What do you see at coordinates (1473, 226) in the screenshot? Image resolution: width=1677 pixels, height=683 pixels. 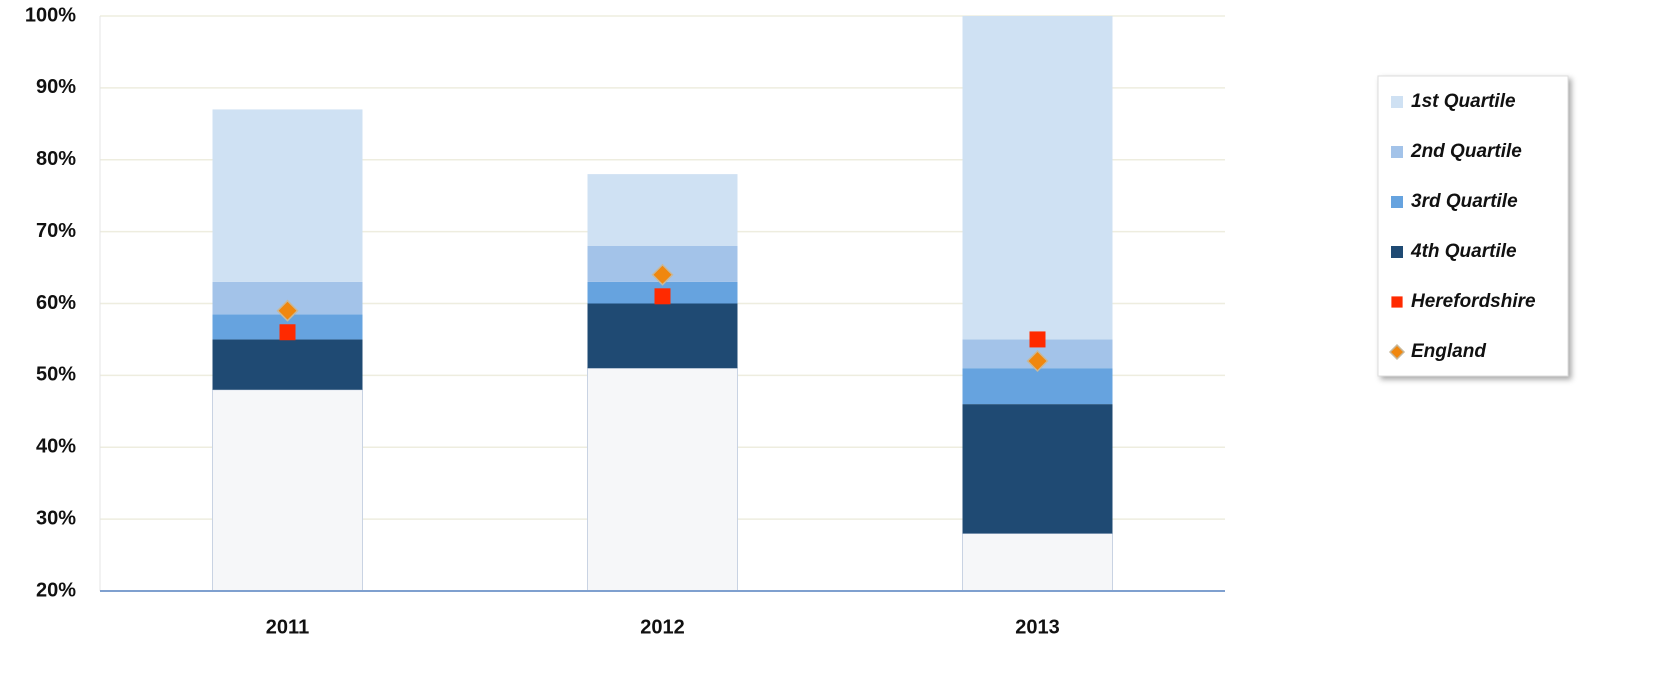 I see `legend-box` at bounding box center [1473, 226].